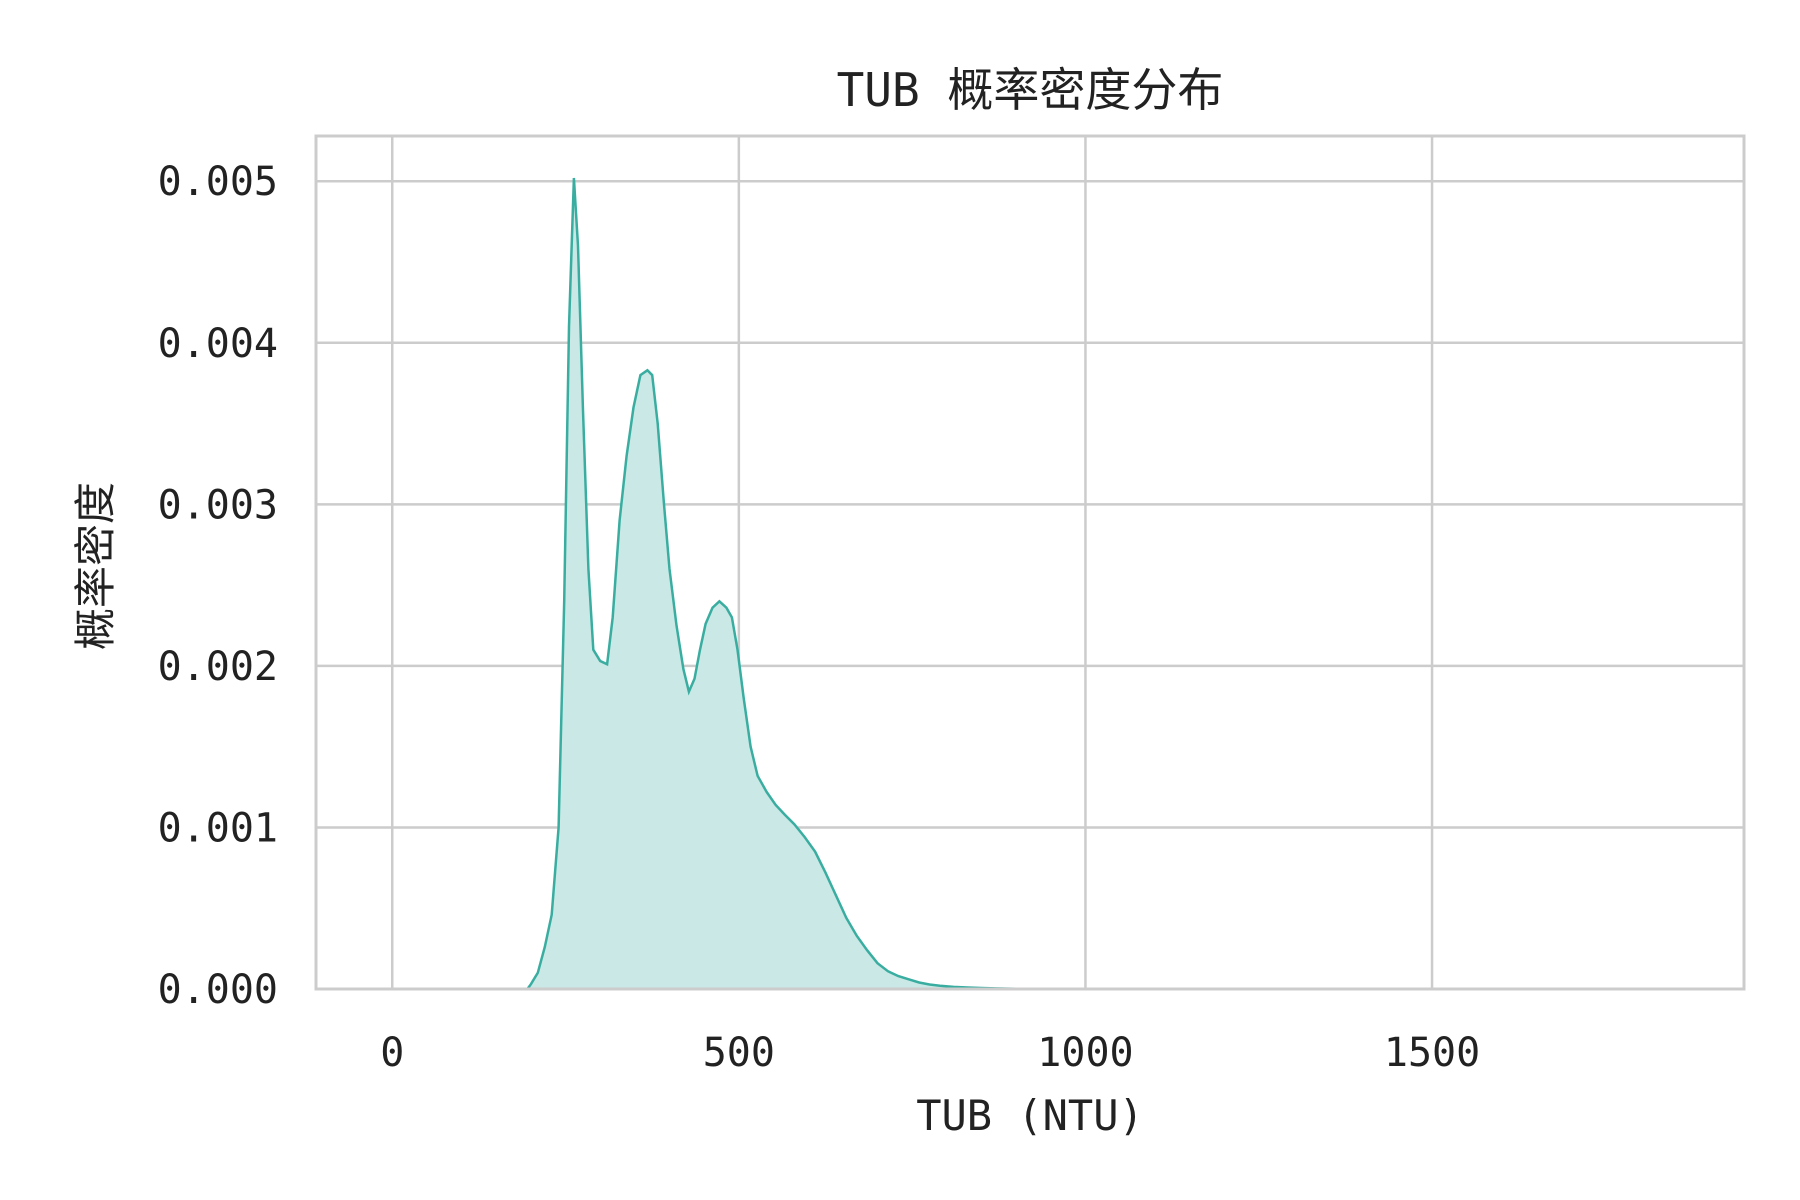 The image size is (1800, 1200). What do you see at coordinates (1030, 1115) in the screenshot?
I see `x-axis-title: TUB (NTU)` at bounding box center [1030, 1115].